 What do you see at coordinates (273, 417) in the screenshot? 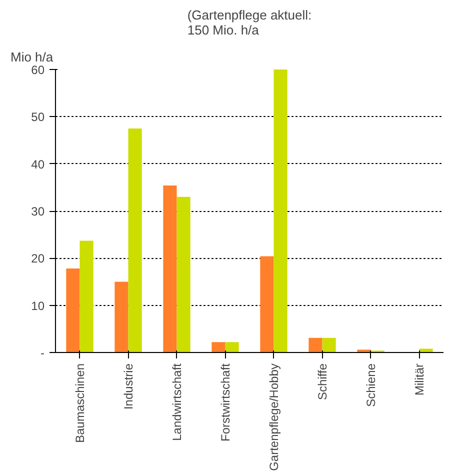
I see `x-tick-label: Gartenpflege/Hobby` at bounding box center [273, 417].